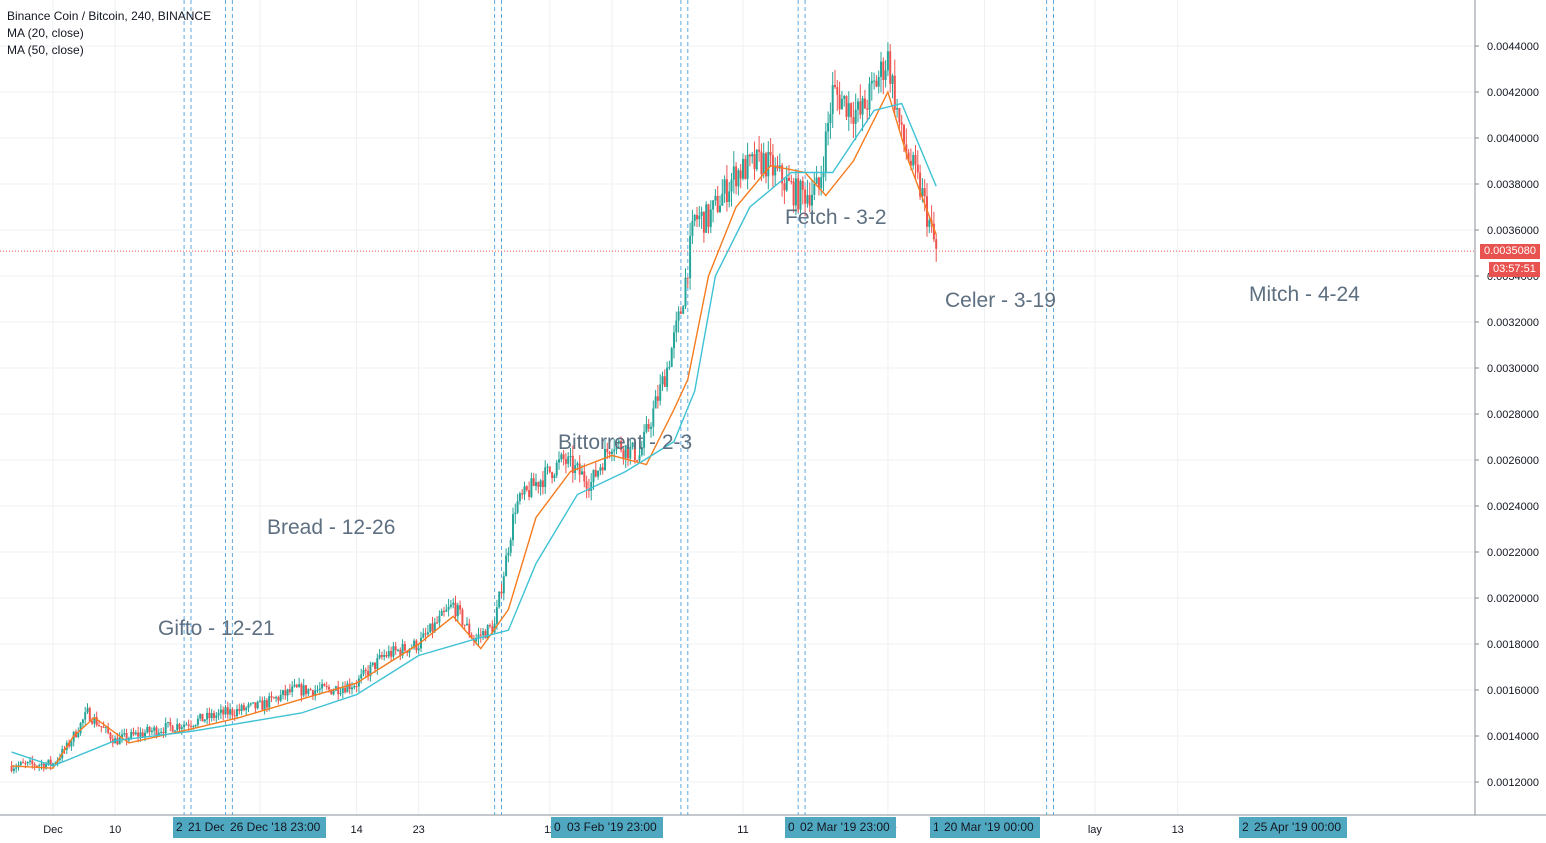 This screenshot has width=1546, height=843. Describe the element at coordinates (836, 217) in the screenshot. I see `event-note-fetch: Fetch - 3-2` at that location.